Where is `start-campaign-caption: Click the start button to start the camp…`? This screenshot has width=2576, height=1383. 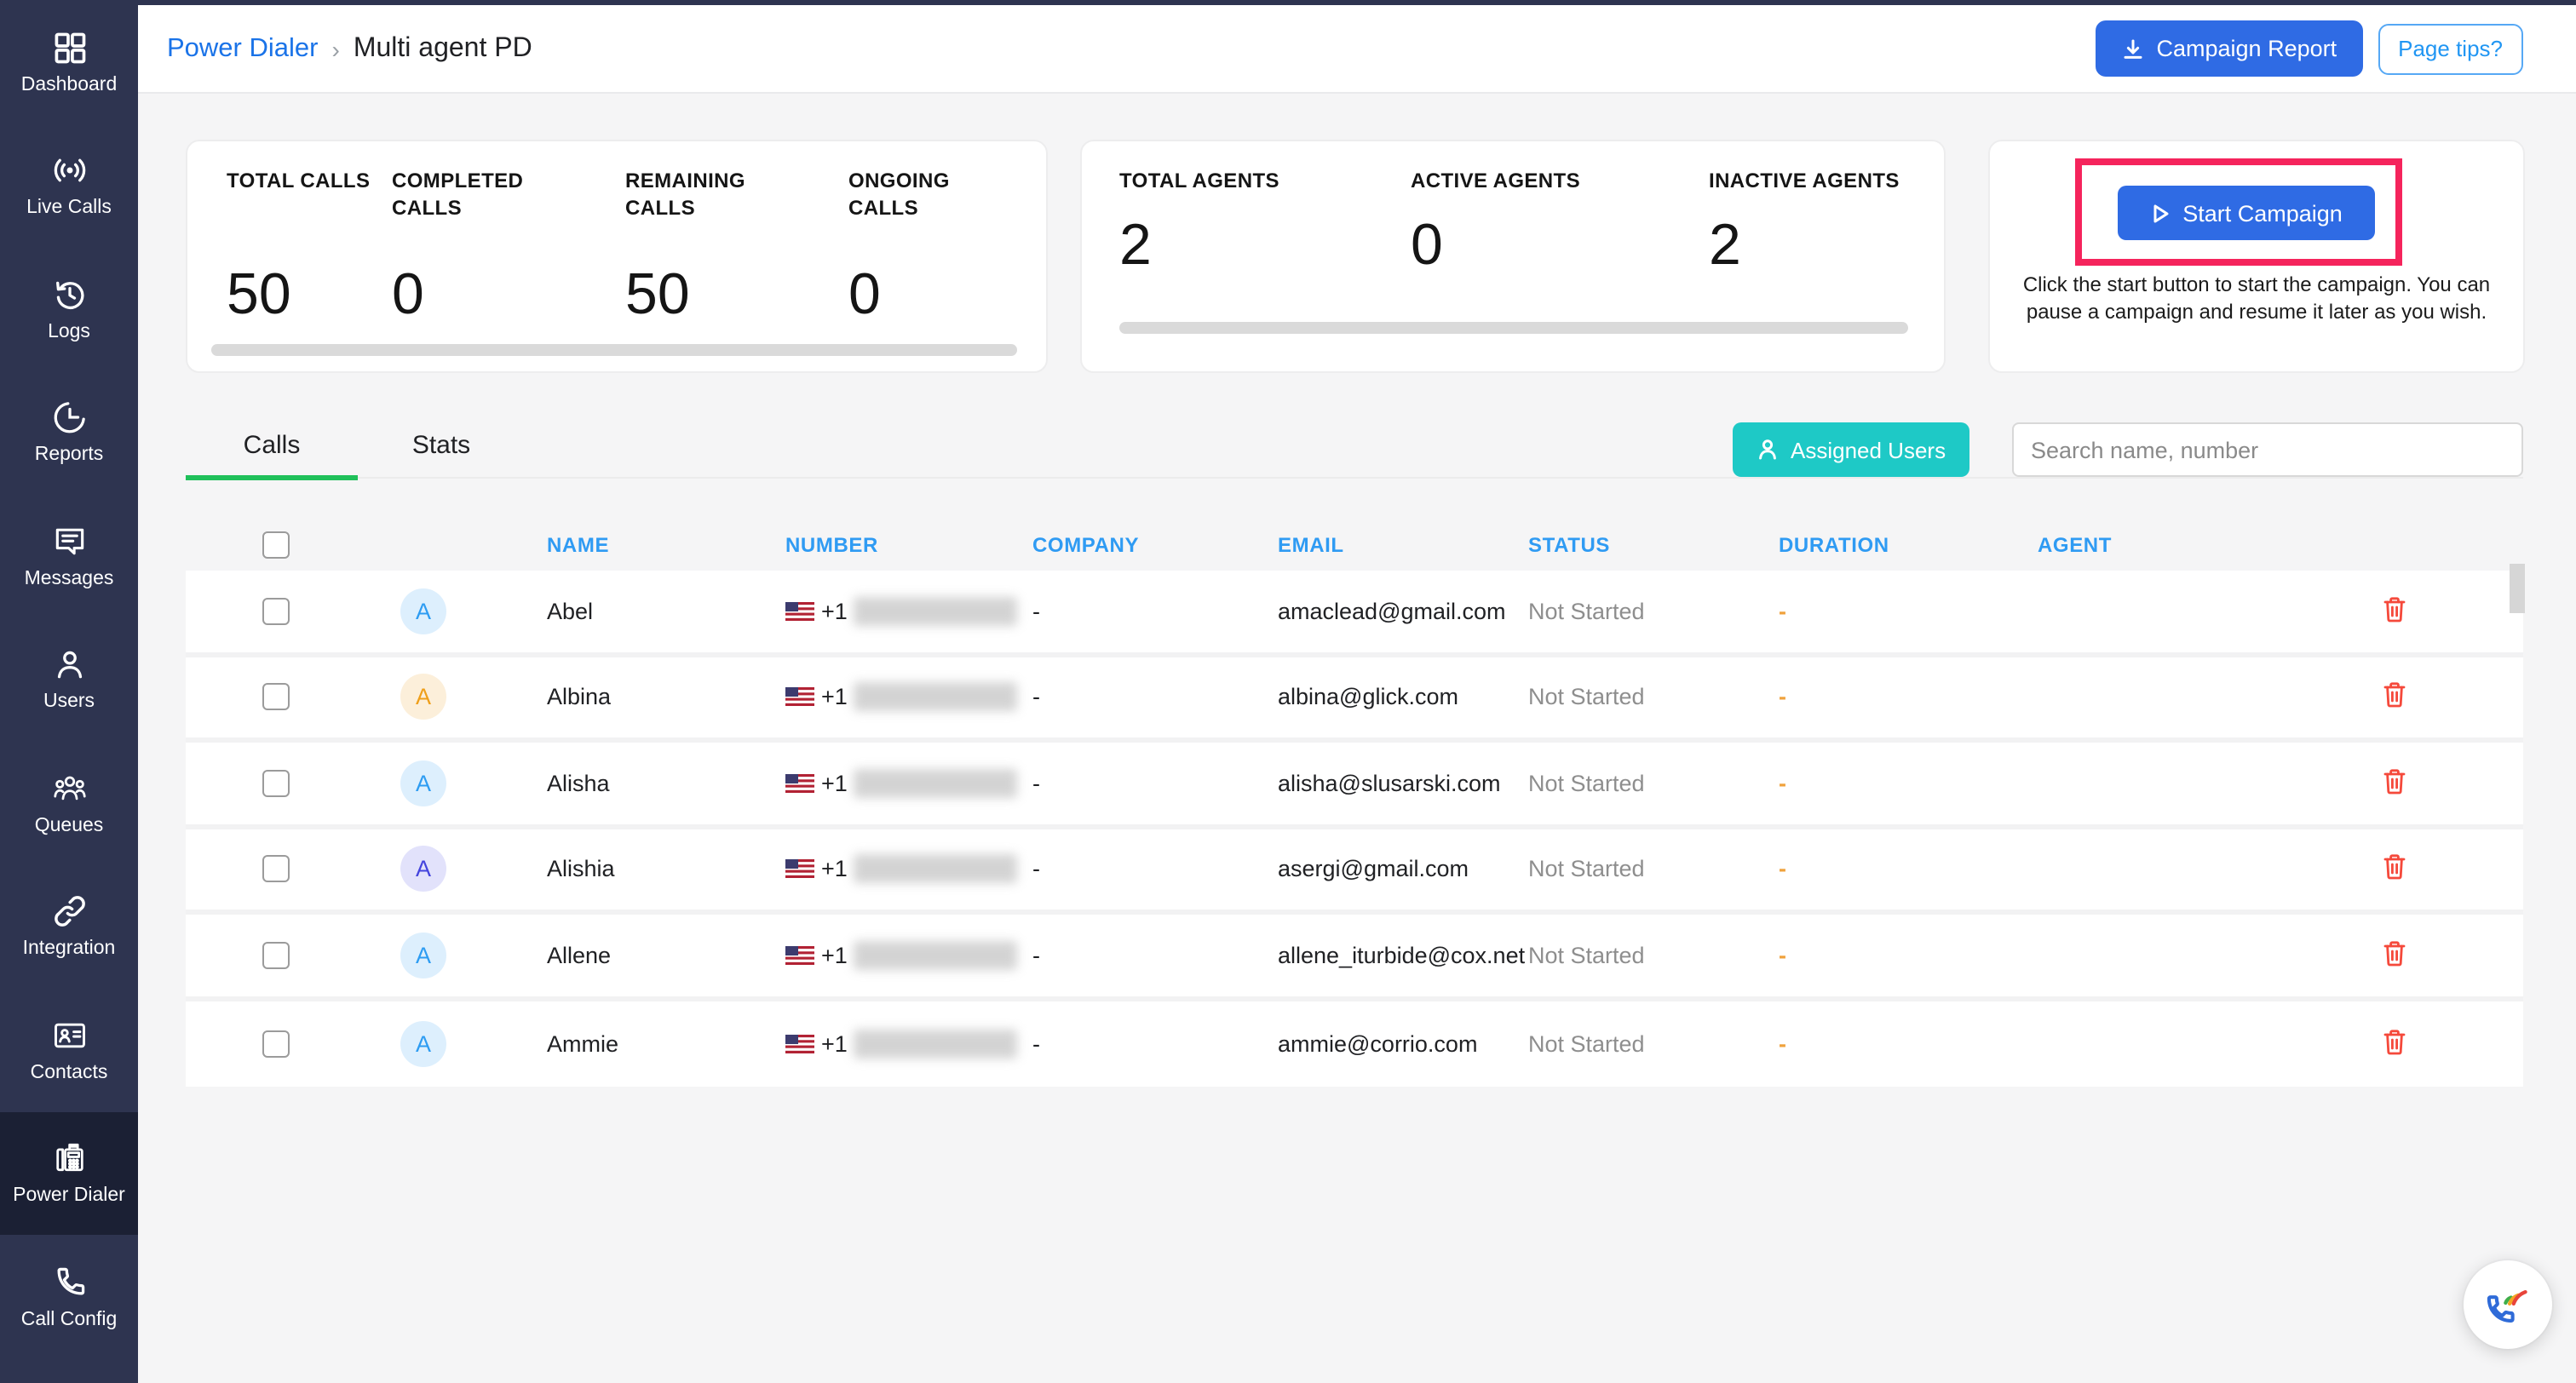
start-campaign-caption: Click the start button to start the camp… is located at coordinates (2257, 298).